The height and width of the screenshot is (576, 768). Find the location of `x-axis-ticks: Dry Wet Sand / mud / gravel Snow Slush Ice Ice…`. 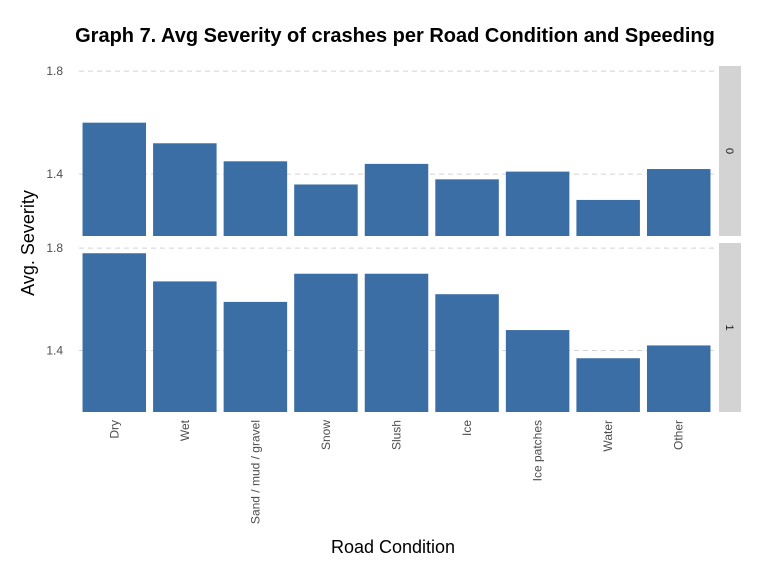

x-axis-ticks: Dry Wet Sand / mud / gravel Snow Slush Ice Ice… is located at coordinates (396, 471).